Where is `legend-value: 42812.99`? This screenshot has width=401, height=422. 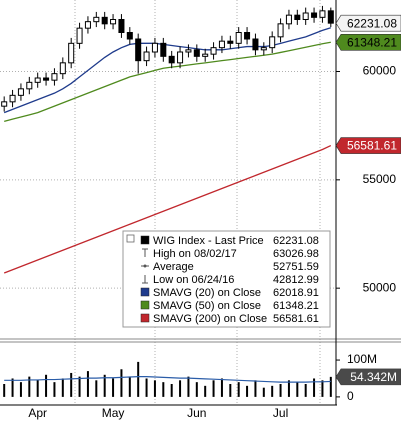
legend-value: 42812.99 is located at coordinates (296, 280).